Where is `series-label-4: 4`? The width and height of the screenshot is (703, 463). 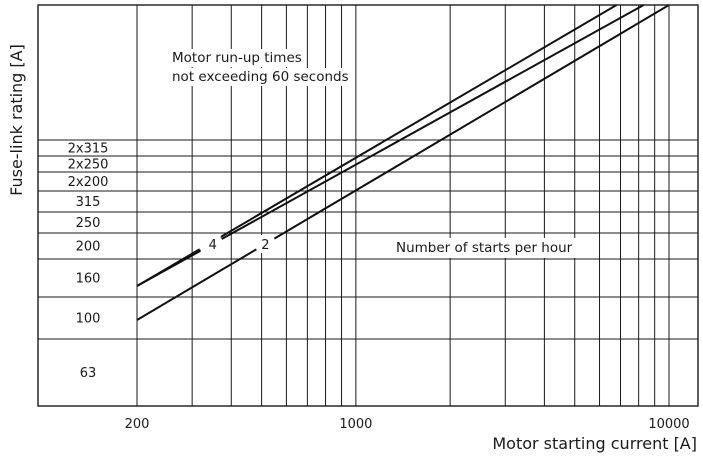
series-label-4: 4 is located at coordinates (213, 245).